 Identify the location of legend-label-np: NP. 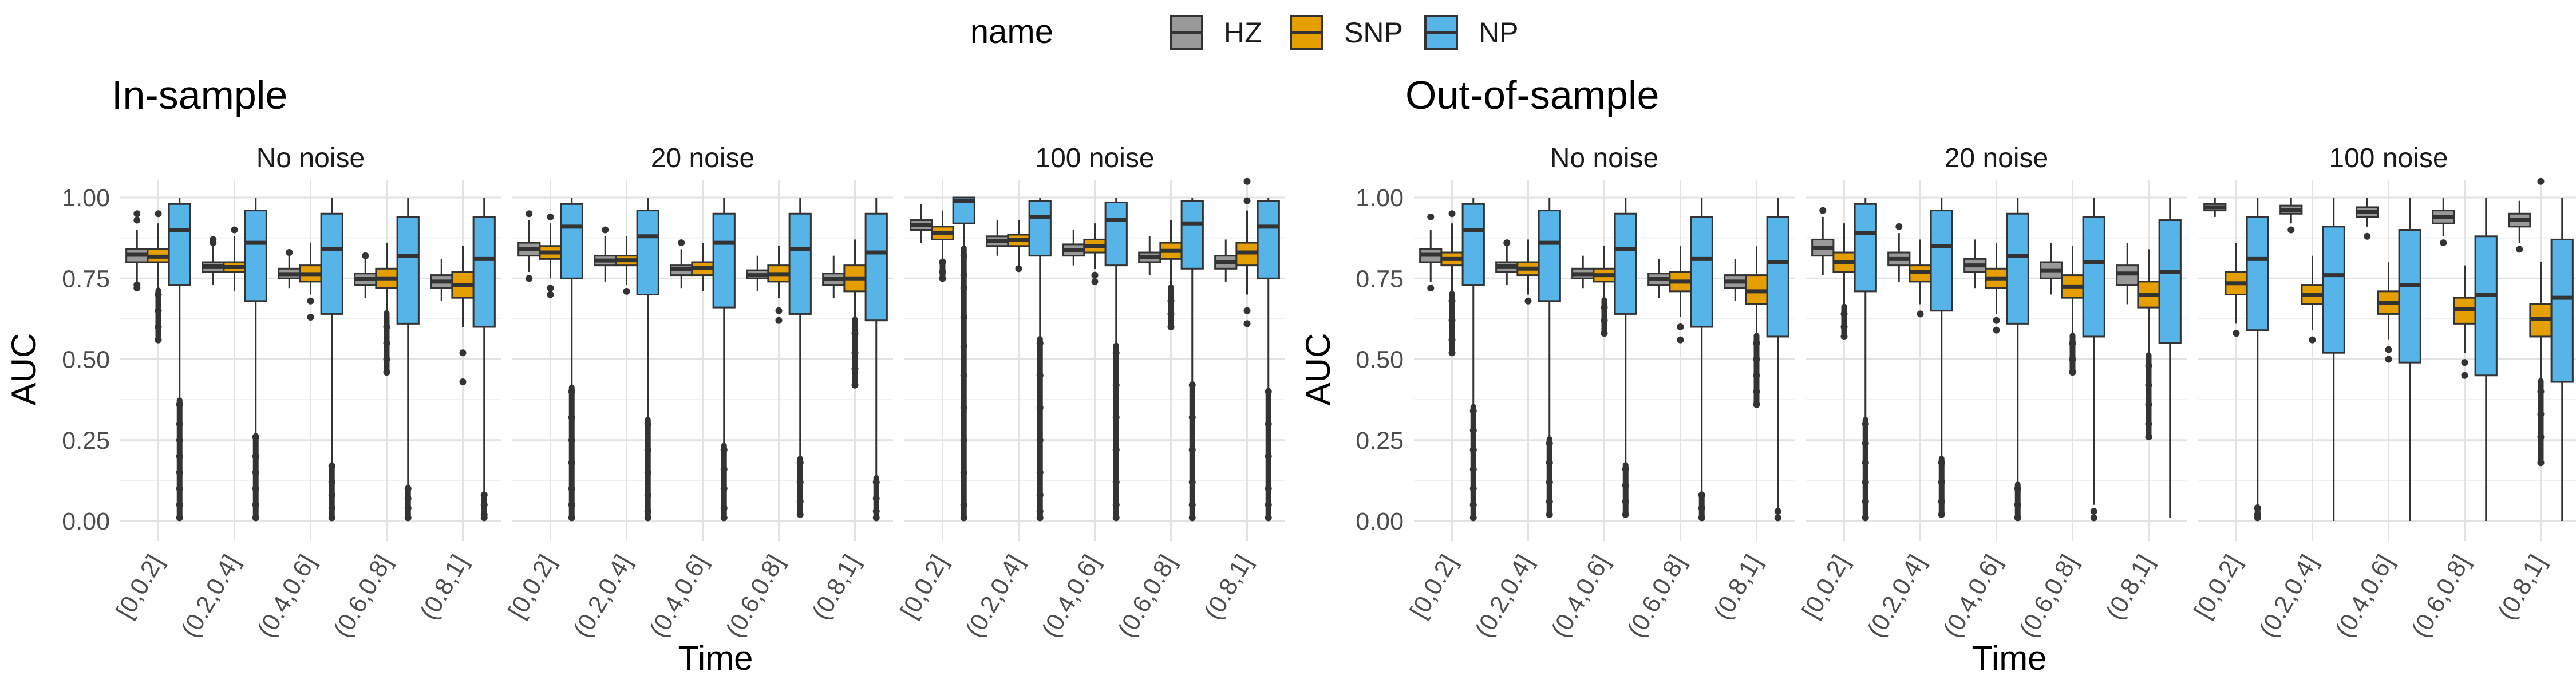
(1498, 33).